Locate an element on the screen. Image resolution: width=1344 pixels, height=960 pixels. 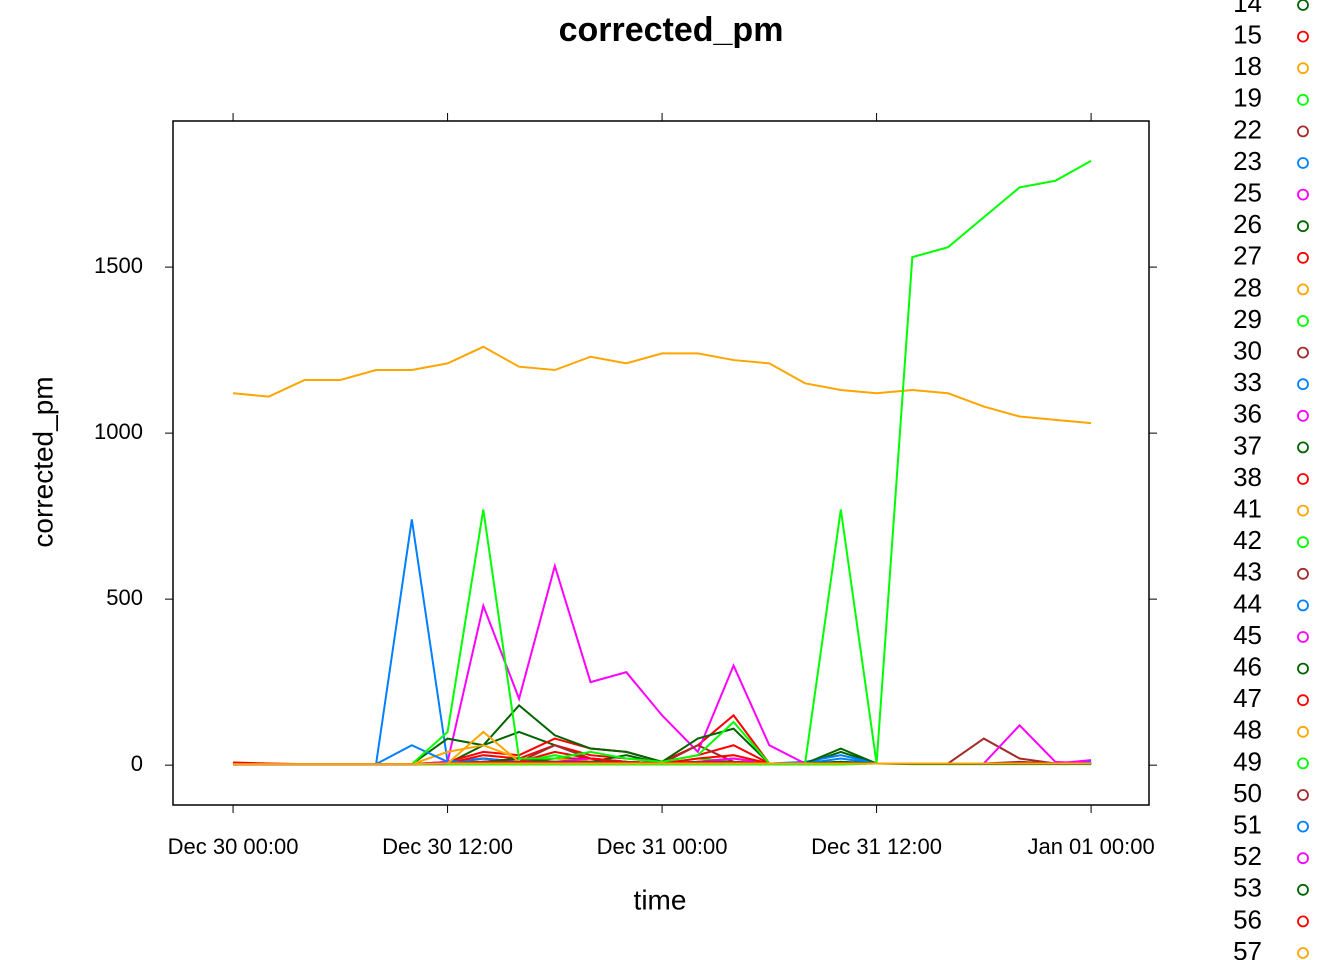
y-tick-label: 1500 is located at coordinates (118, 265).